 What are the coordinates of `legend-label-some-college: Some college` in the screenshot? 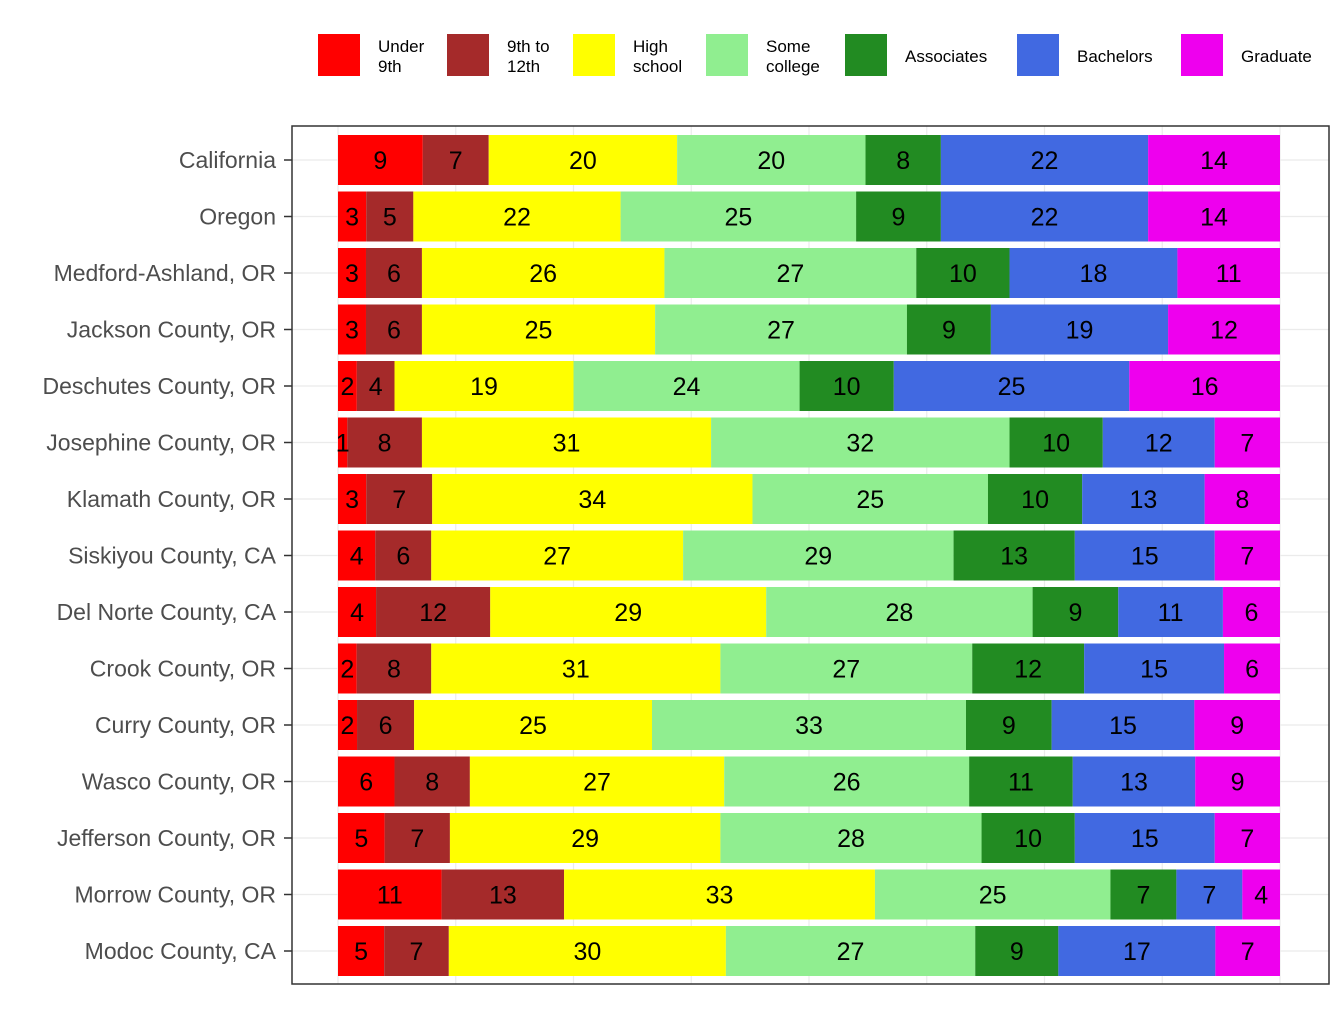 It's located at (793, 56).